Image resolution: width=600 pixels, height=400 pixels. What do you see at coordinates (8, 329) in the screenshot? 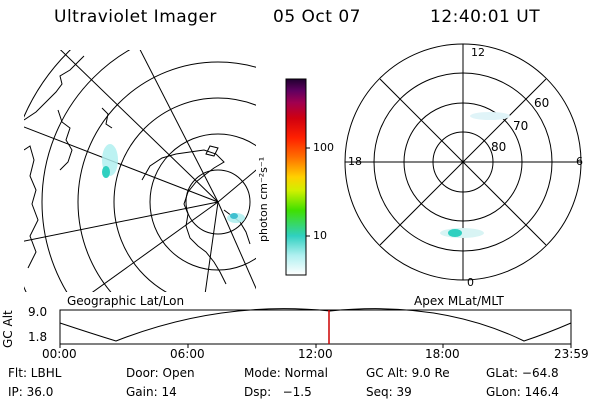
I see `altitude-axis-label: GC Alt` at bounding box center [8, 329].